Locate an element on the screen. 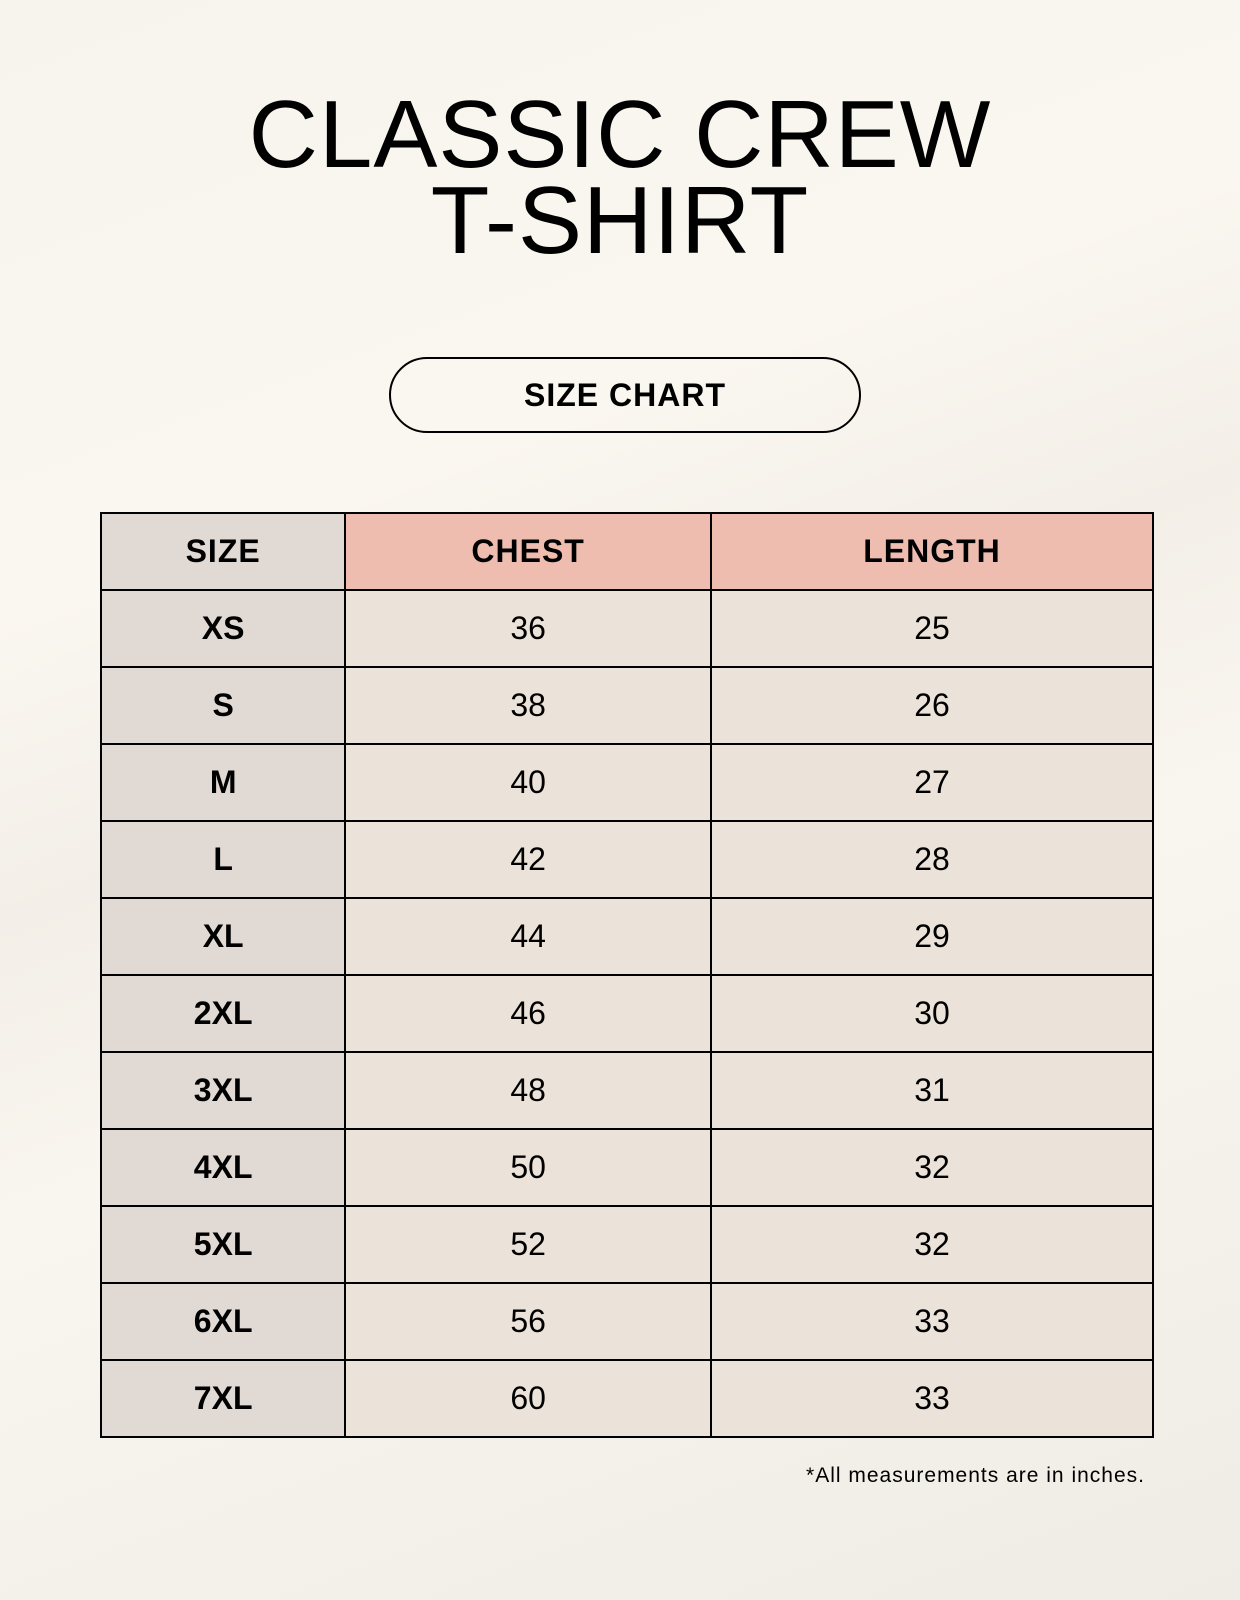 The width and height of the screenshot is (1240, 1600). header-chest: CHEST is located at coordinates (528, 551).